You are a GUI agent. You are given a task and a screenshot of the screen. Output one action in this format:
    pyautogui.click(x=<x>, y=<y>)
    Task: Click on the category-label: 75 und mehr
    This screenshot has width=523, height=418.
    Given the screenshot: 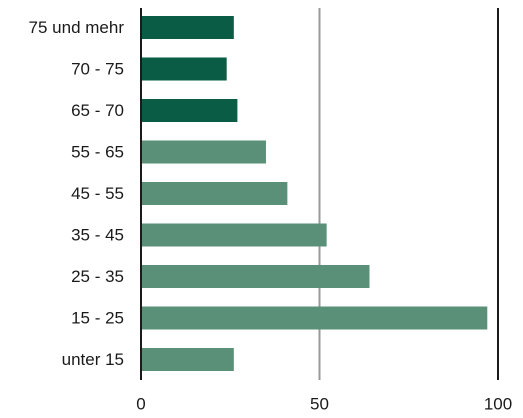 What is the action you would take?
    pyautogui.click(x=77, y=27)
    